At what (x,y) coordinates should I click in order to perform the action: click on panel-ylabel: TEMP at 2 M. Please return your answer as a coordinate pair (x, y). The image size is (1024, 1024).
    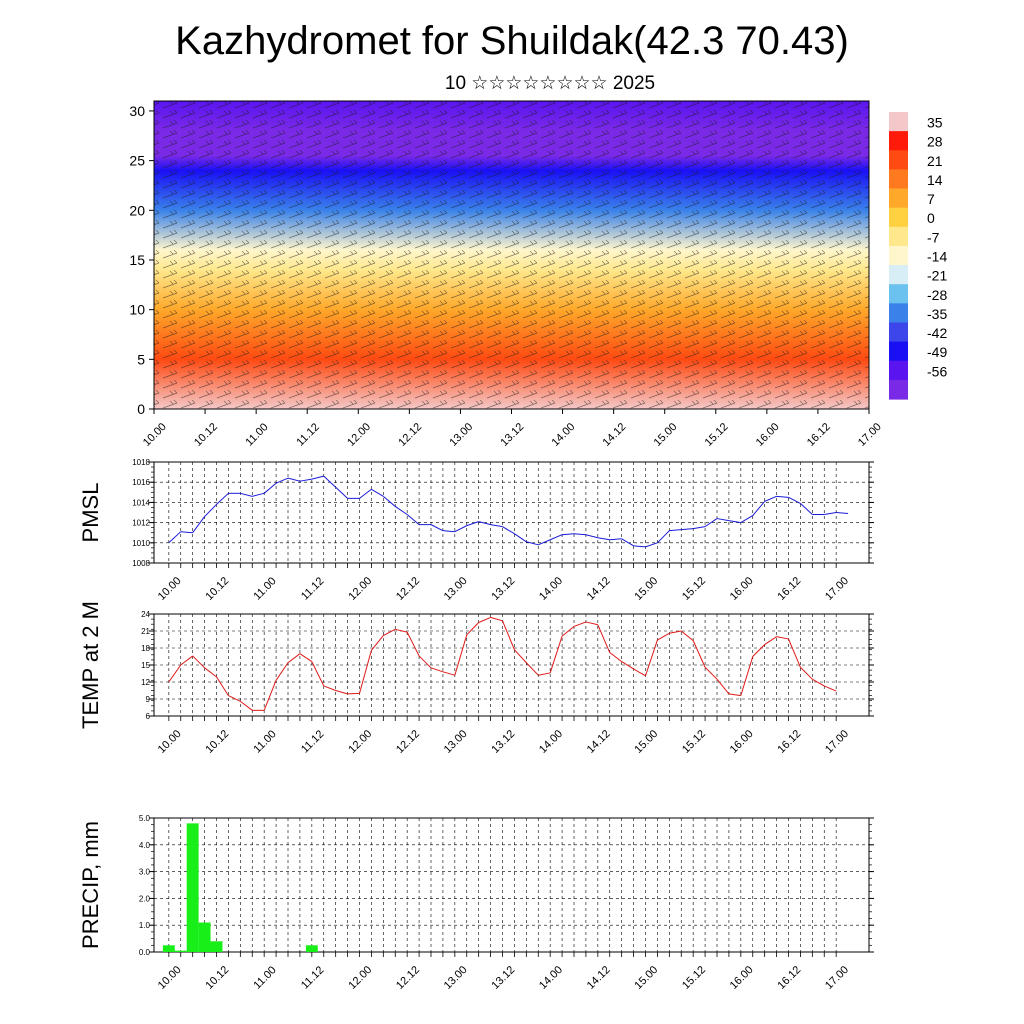
    Looking at the image, I should click on (90, 665).